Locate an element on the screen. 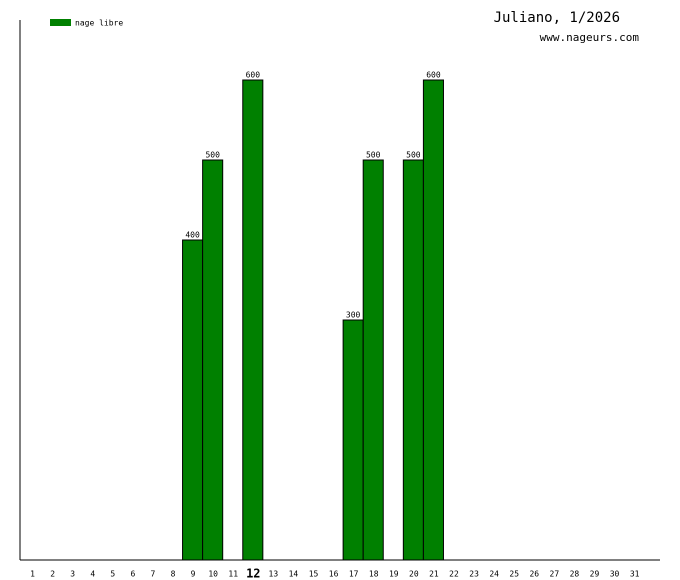 This screenshot has height=580, width=680. x-tick-label: 6 is located at coordinates (132, 574).